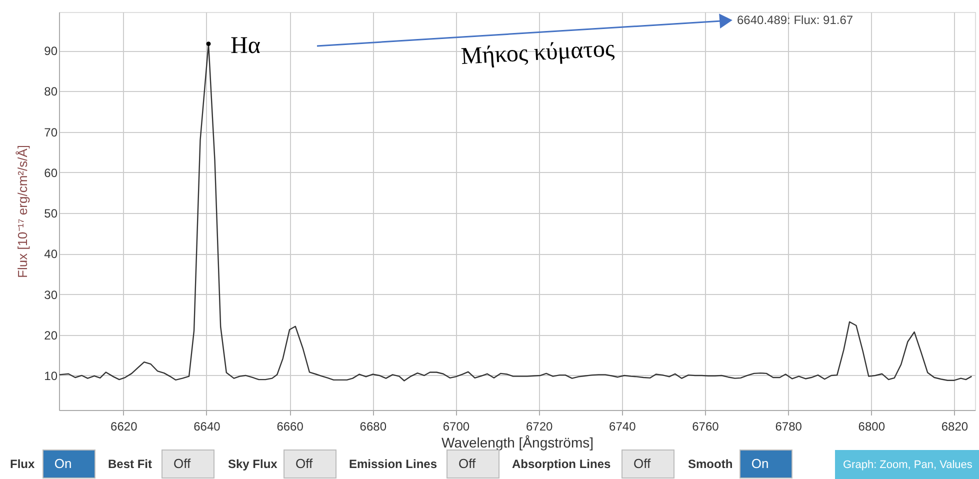 The image size is (979, 479). What do you see at coordinates (954, 427) in the screenshot?
I see `x-tick-label: 6820` at bounding box center [954, 427].